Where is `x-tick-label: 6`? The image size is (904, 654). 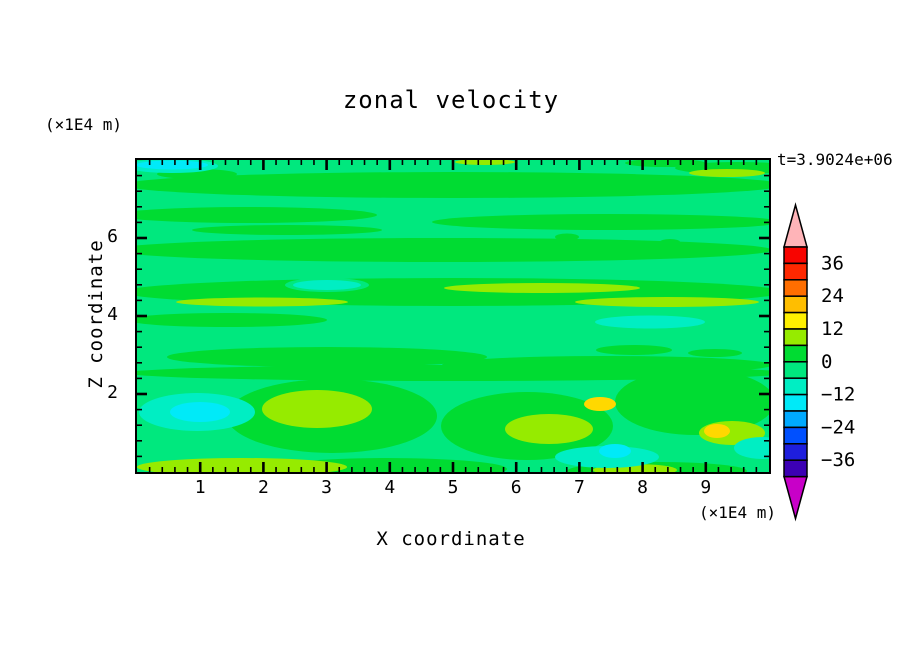 x-tick-label: 6 is located at coordinates (516, 487).